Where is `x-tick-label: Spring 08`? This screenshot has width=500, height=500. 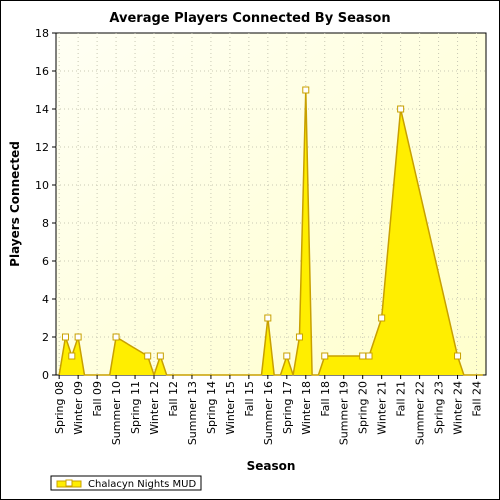
x-tick-label: Spring 08 is located at coordinates (59, 407).